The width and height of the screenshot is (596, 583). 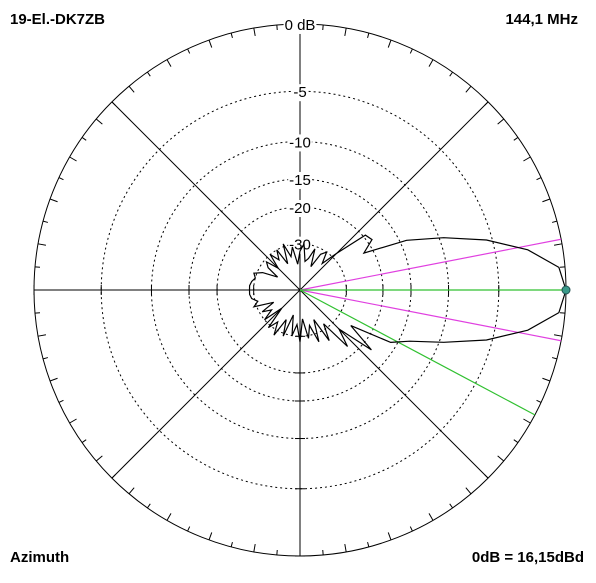 I want to click on r-tick-label: 0 dB, so click(x=300, y=25).